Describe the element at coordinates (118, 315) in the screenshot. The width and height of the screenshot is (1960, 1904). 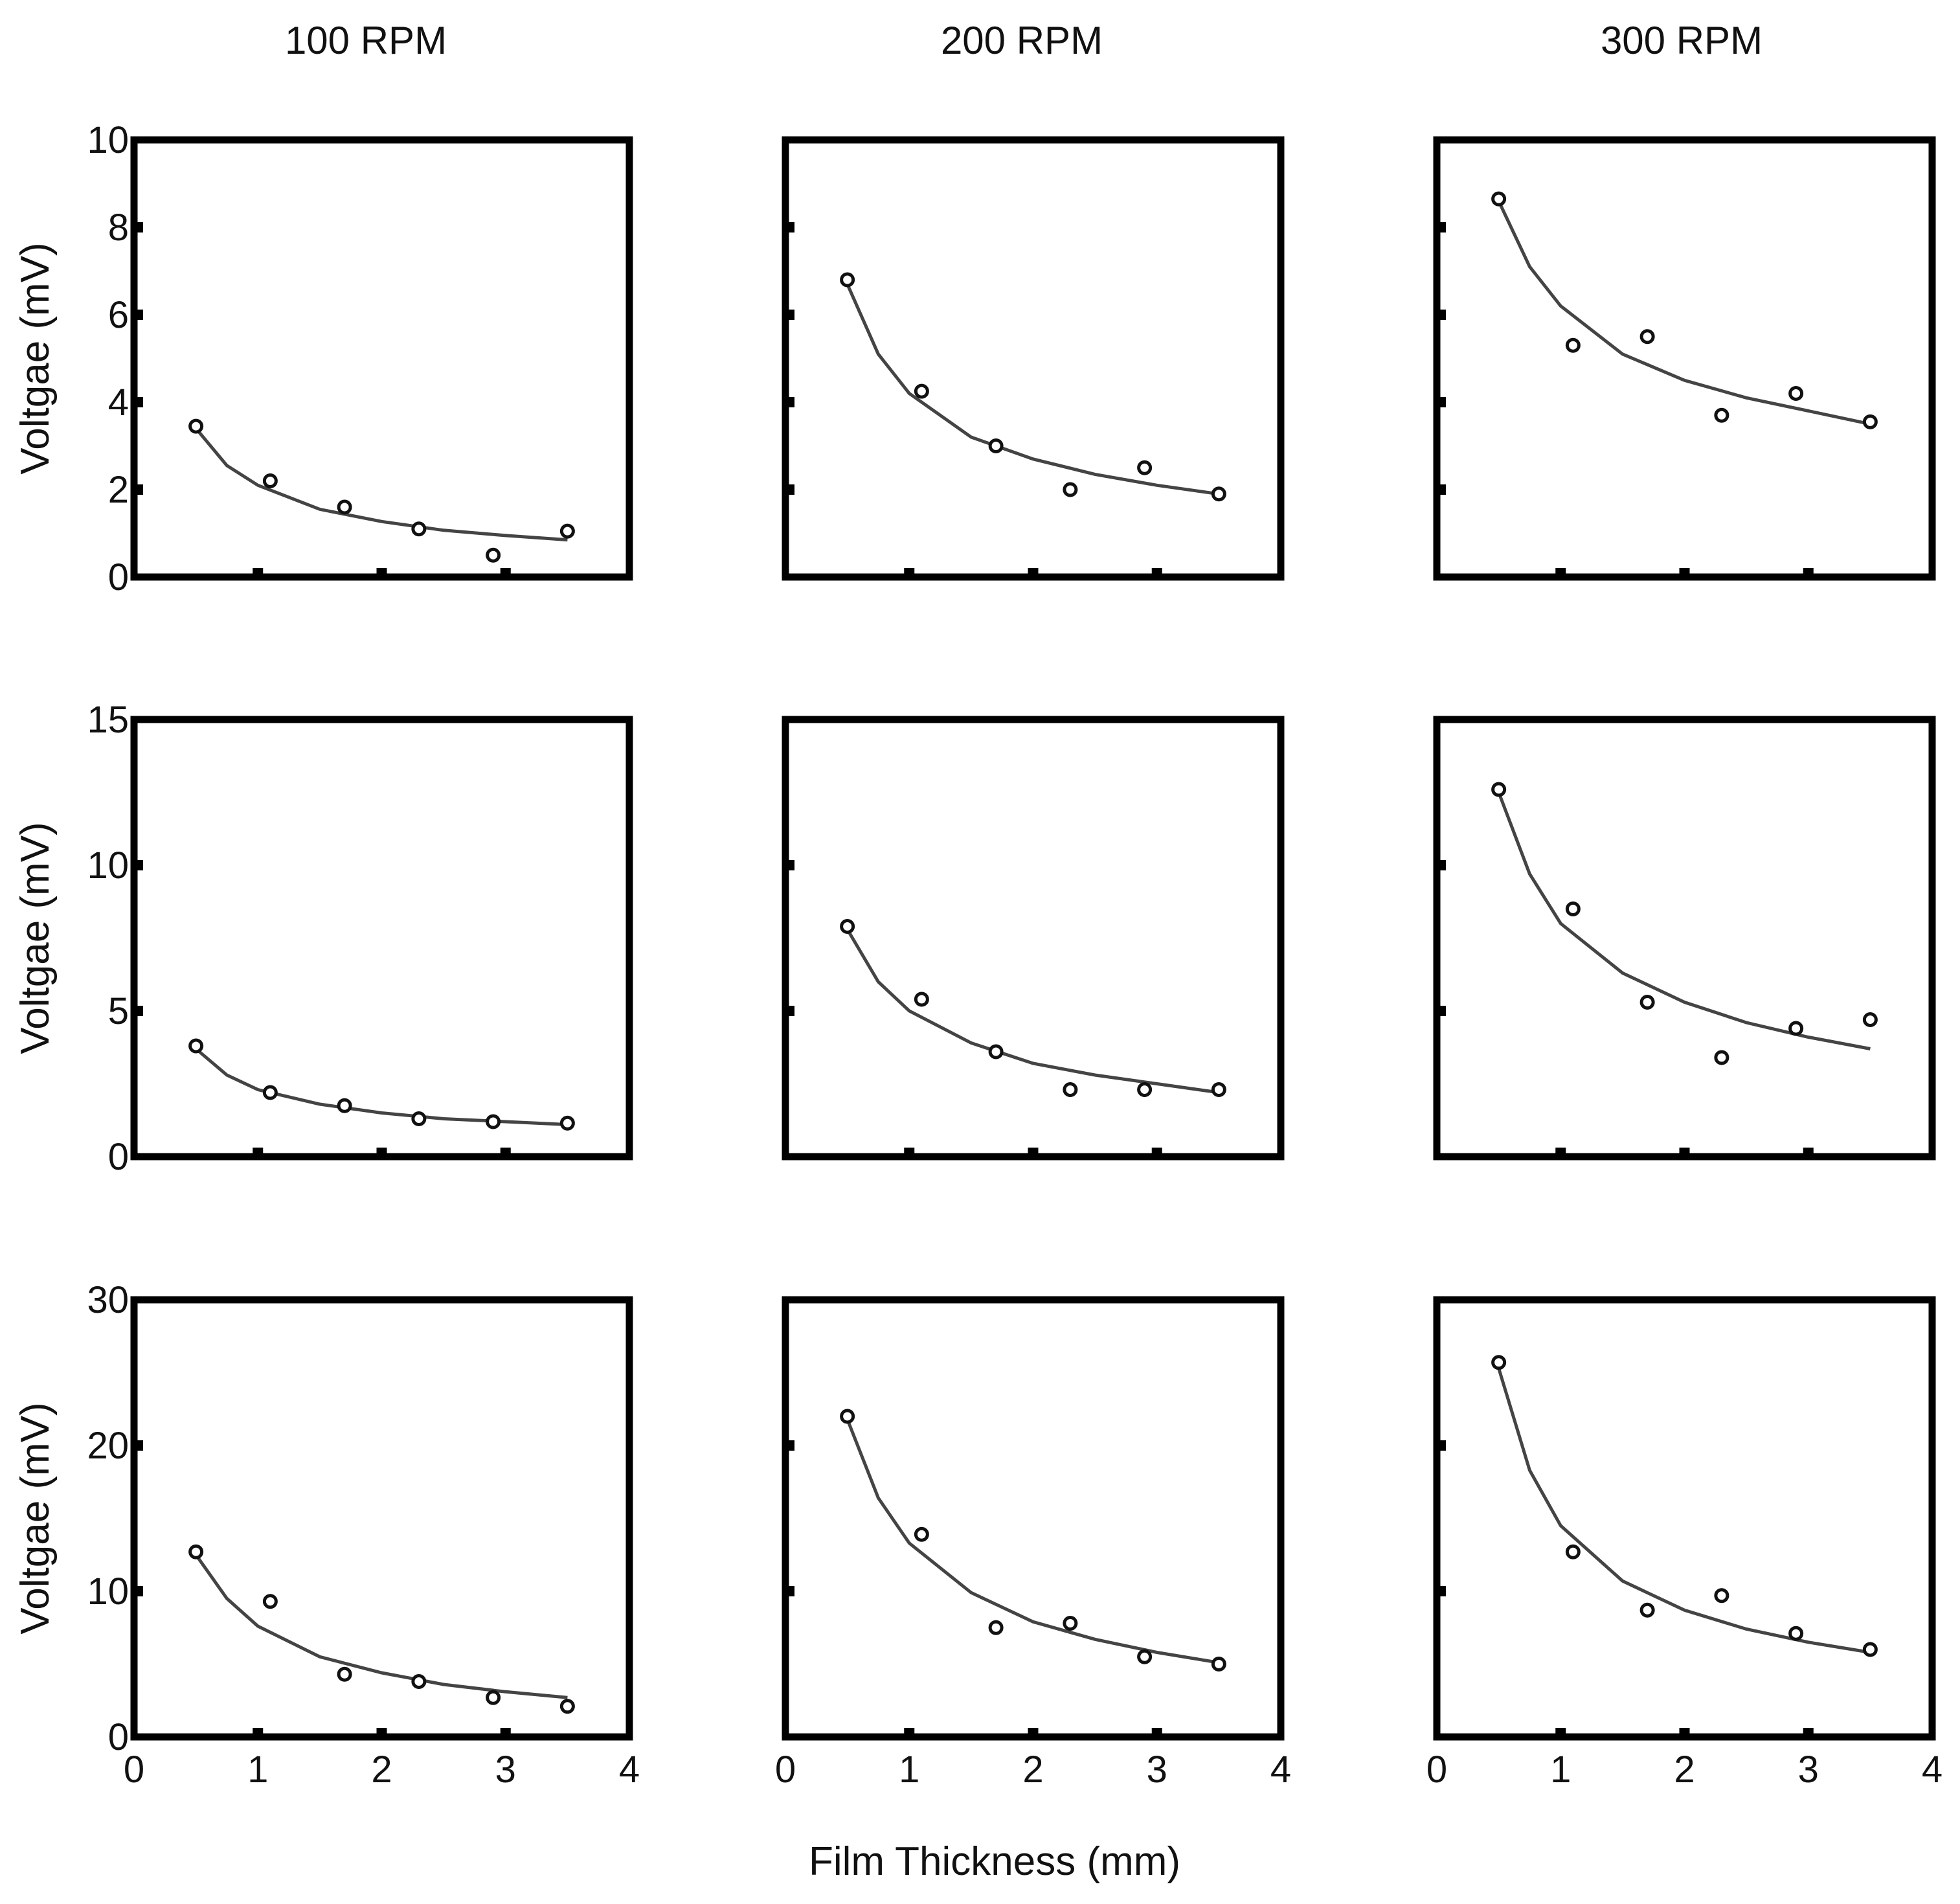
I see `y-tick-label: 6` at that location.